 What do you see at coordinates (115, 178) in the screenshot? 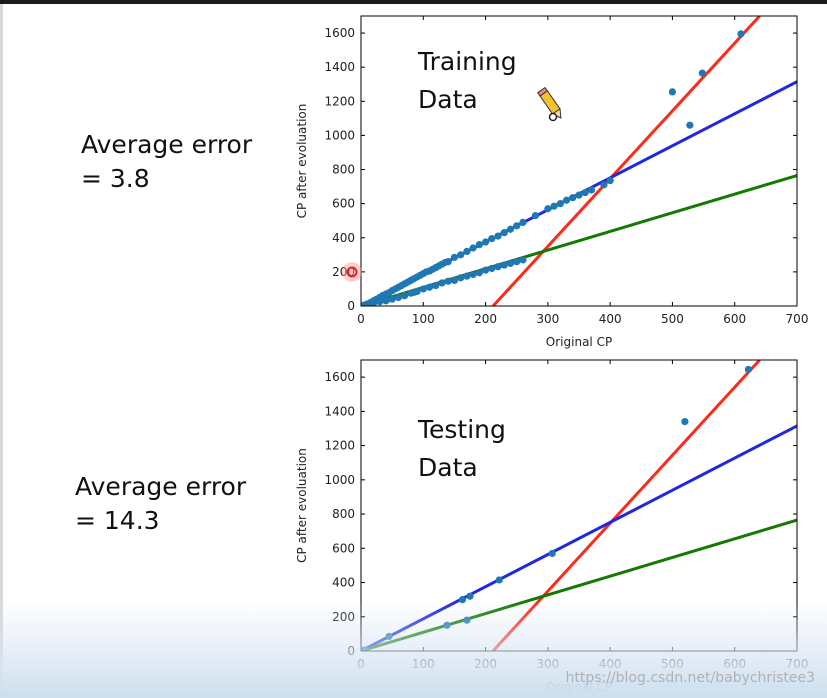
I see `training-error-line2: = 3.8` at bounding box center [115, 178].